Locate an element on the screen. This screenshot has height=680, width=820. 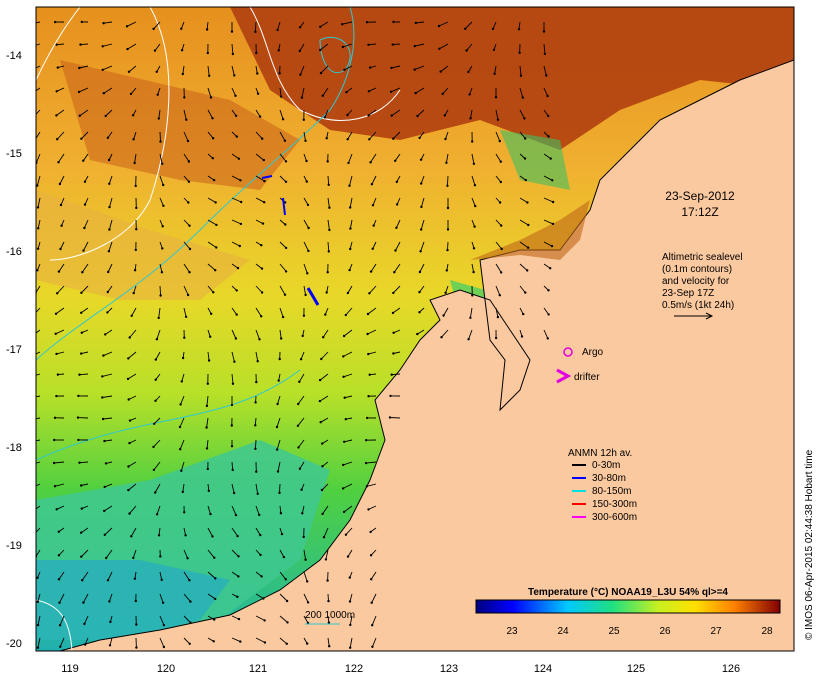
credit-text: © IMOS 06-Apr-2015 02:44:38 Hobart time is located at coordinates (809, 544).